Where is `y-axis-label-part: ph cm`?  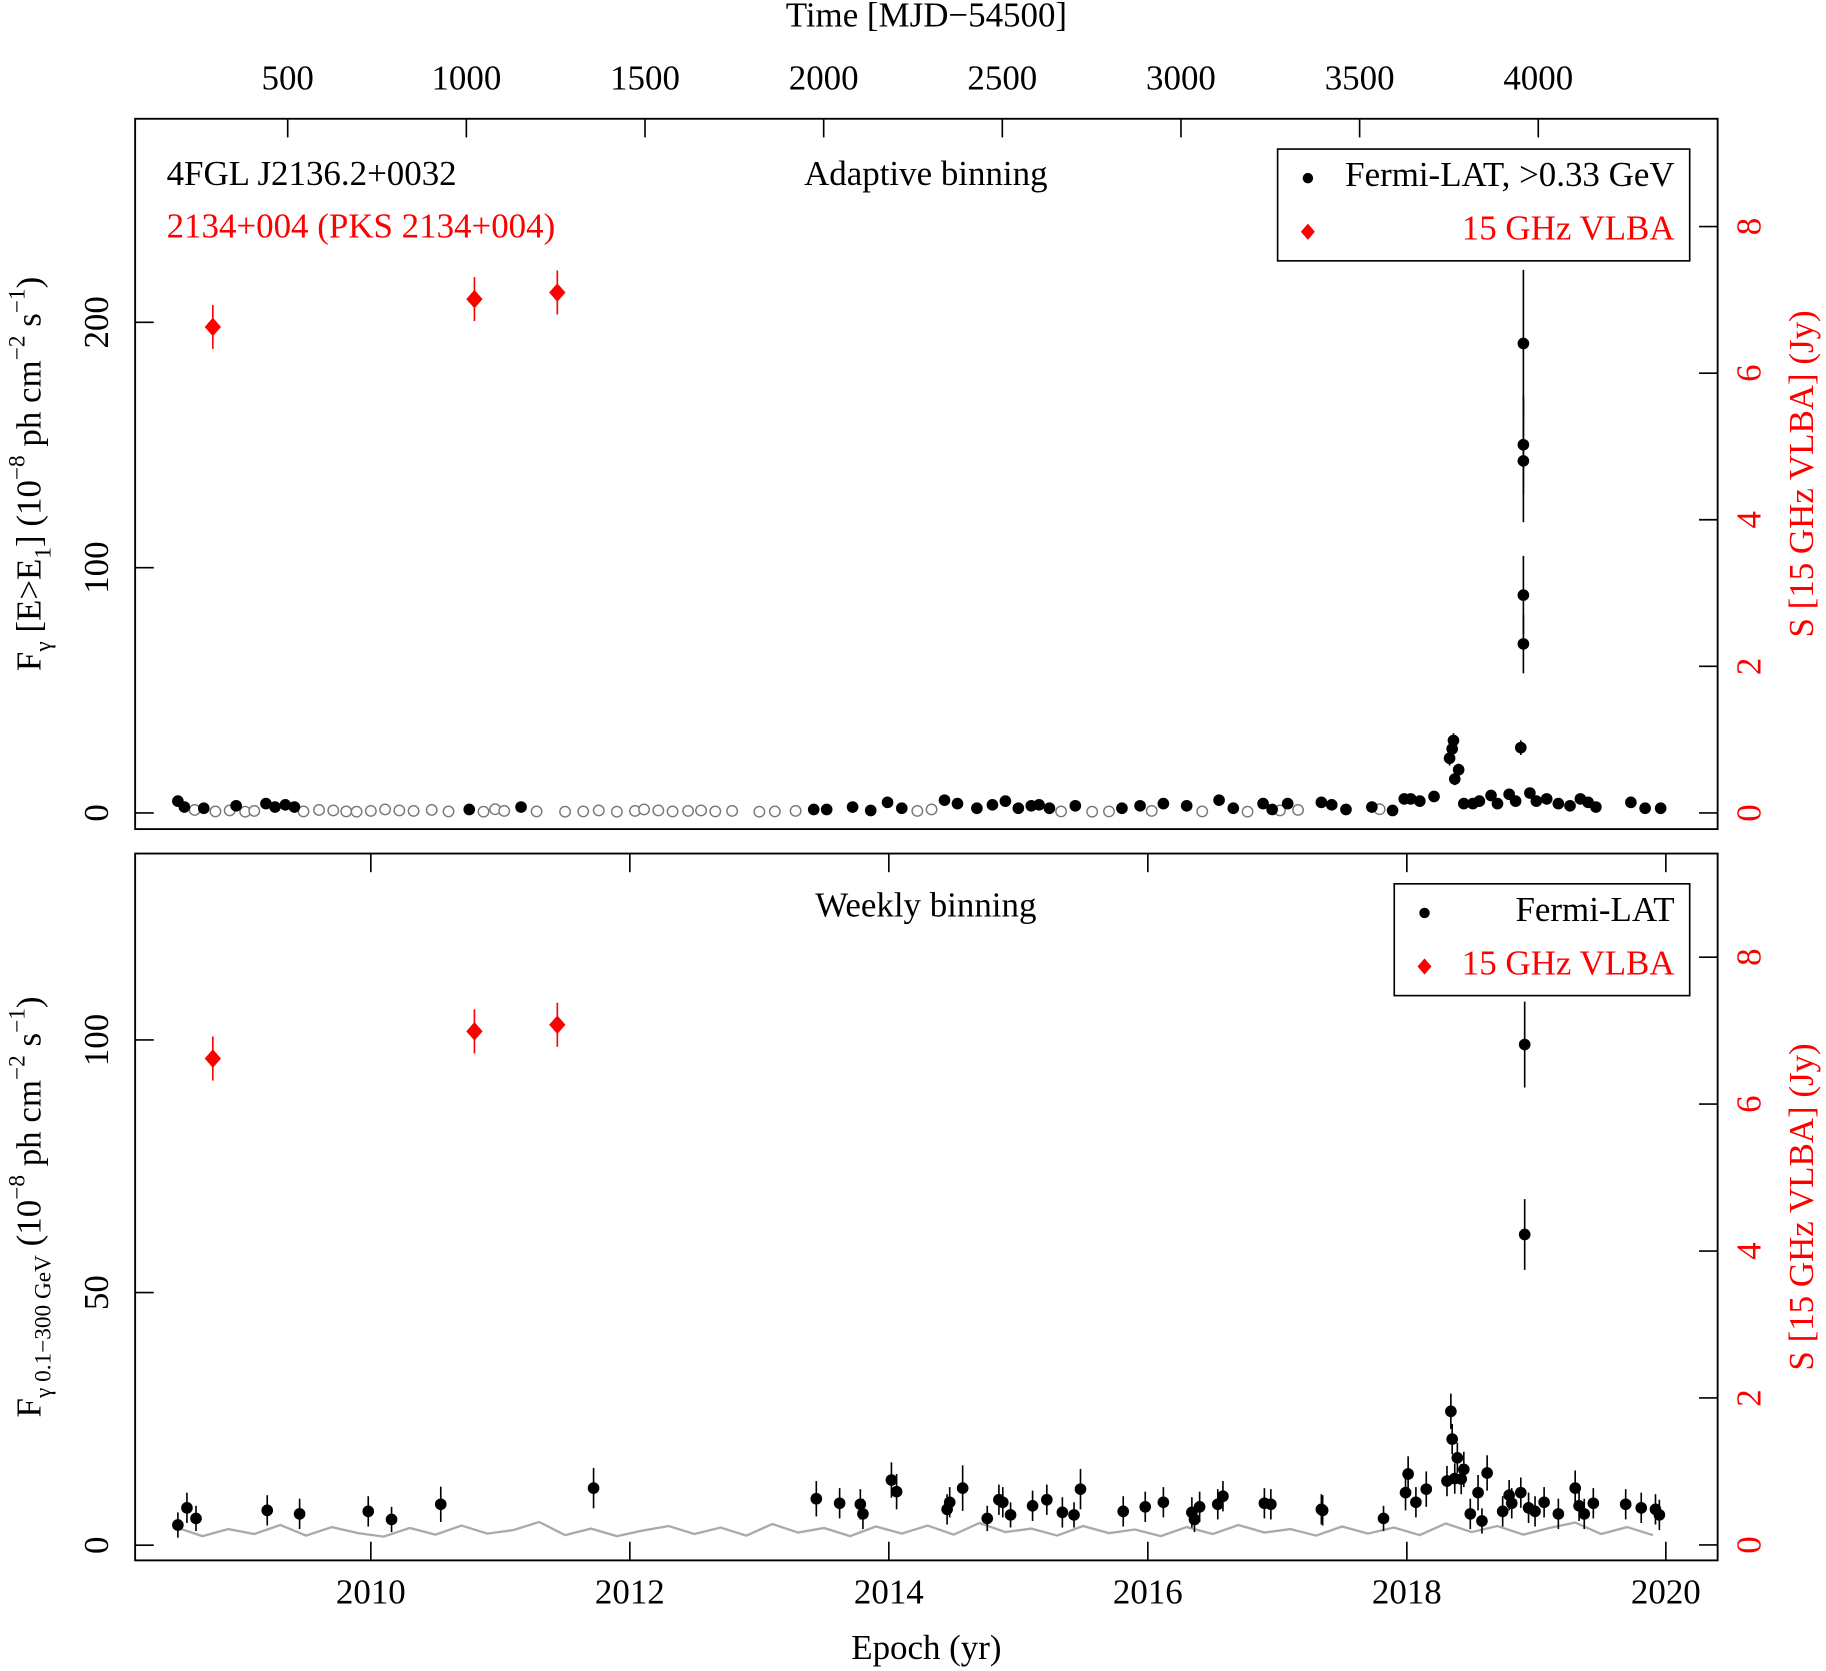
y-axis-label-part: ph cm is located at coordinates (29, 1127).